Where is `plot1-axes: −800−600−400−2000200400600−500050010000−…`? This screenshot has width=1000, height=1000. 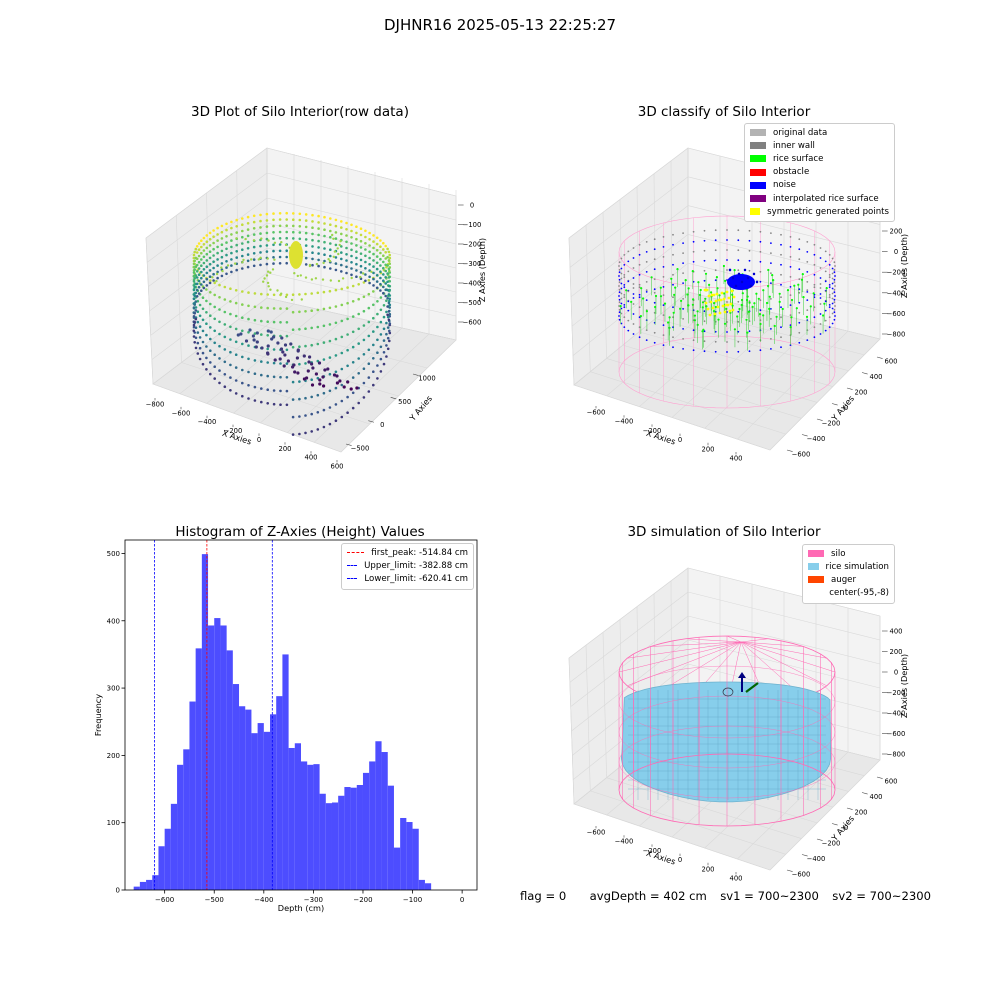
plot1-axes: −800−600−400−2000200400600−500050010000−… is located at coordinates (316, 309).